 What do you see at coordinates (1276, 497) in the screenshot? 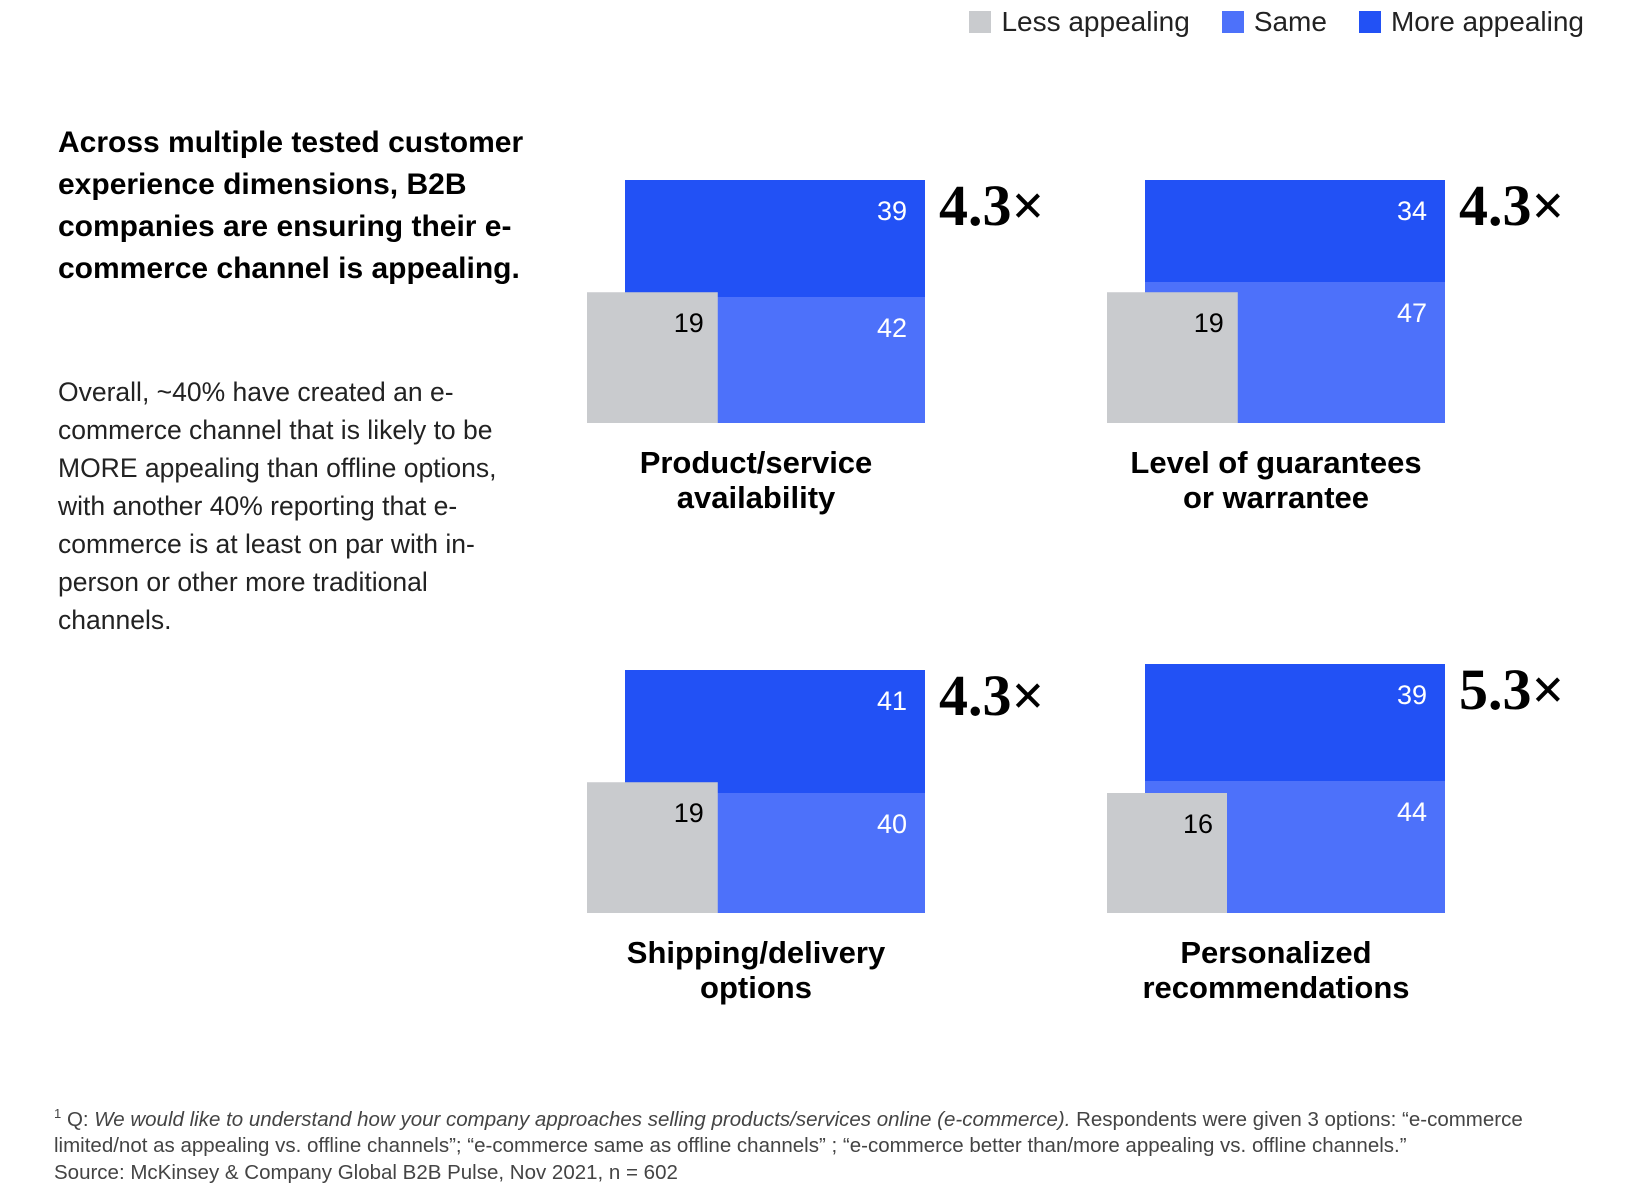
I see `panel-title-line: or warrantee` at bounding box center [1276, 497].